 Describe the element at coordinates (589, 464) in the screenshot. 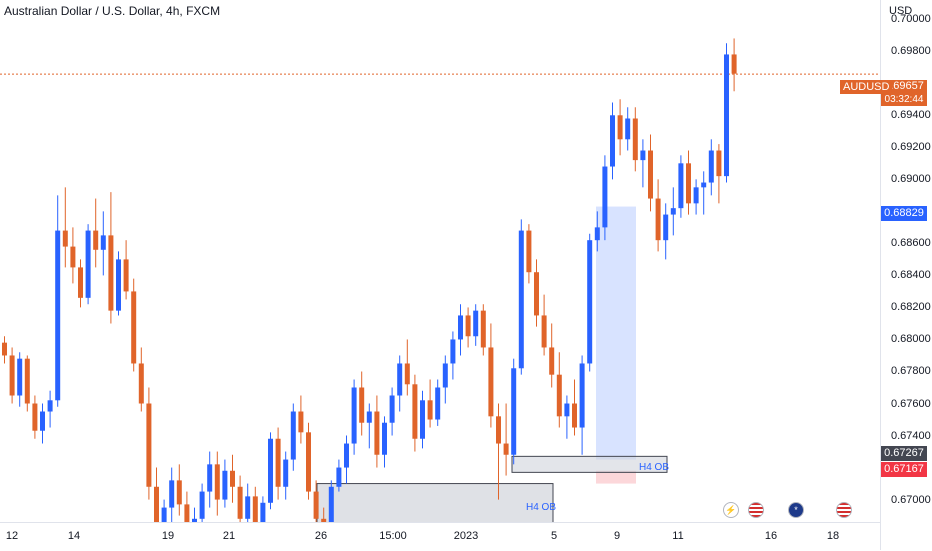

I see `h4-ob-zone-small` at that location.